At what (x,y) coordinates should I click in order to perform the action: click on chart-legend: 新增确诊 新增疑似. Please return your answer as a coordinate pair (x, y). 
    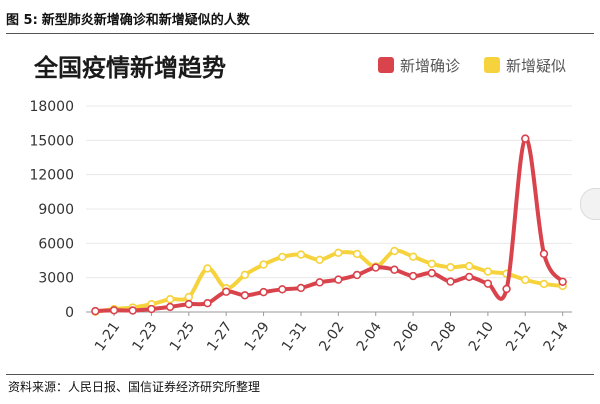
    Looking at the image, I should click on (472, 66).